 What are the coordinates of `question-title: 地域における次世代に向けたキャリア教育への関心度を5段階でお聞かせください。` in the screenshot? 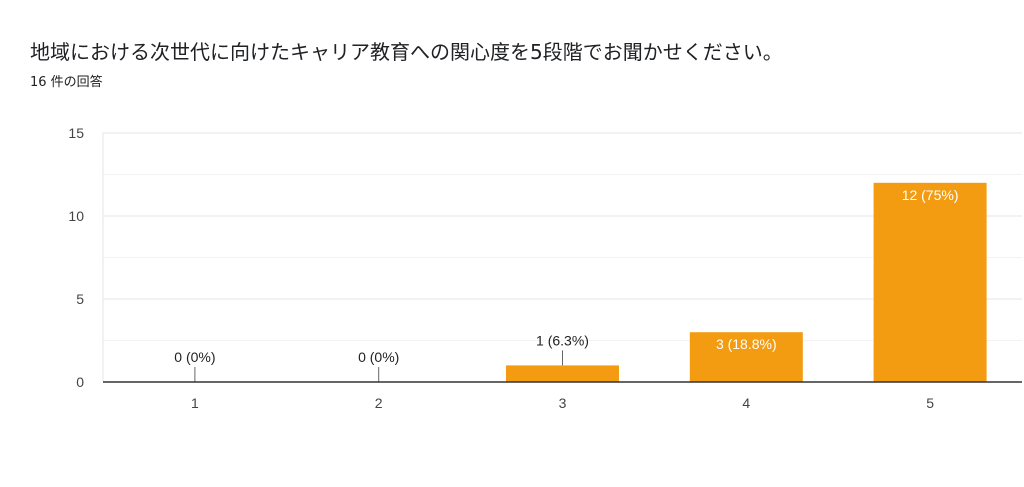 It's located at (406, 52).